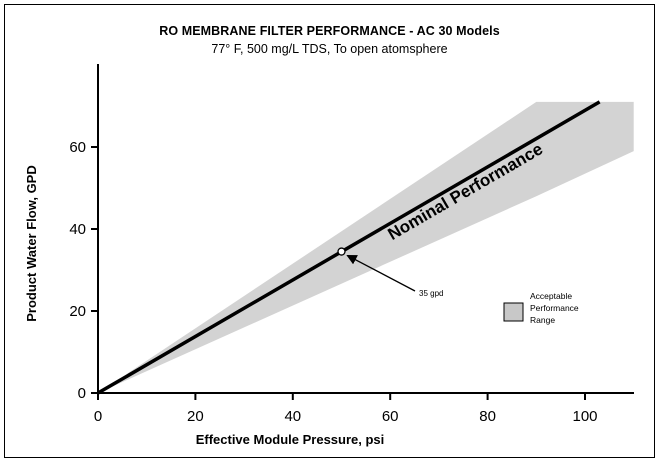  What do you see at coordinates (329, 49) in the screenshot?
I see `chart-subtitle: 77° F, 500 mg/L TDS, To open atomsphere` at bounding box center [329, 49].